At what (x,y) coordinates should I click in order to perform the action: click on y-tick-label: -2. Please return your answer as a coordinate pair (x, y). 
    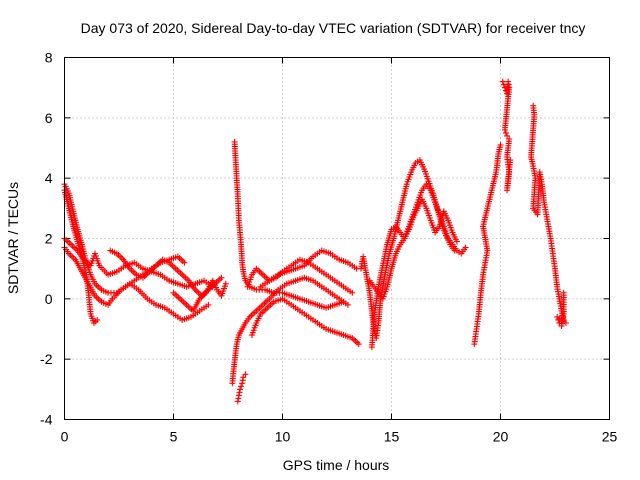
    Looking at the image, I should click on (46, 359).